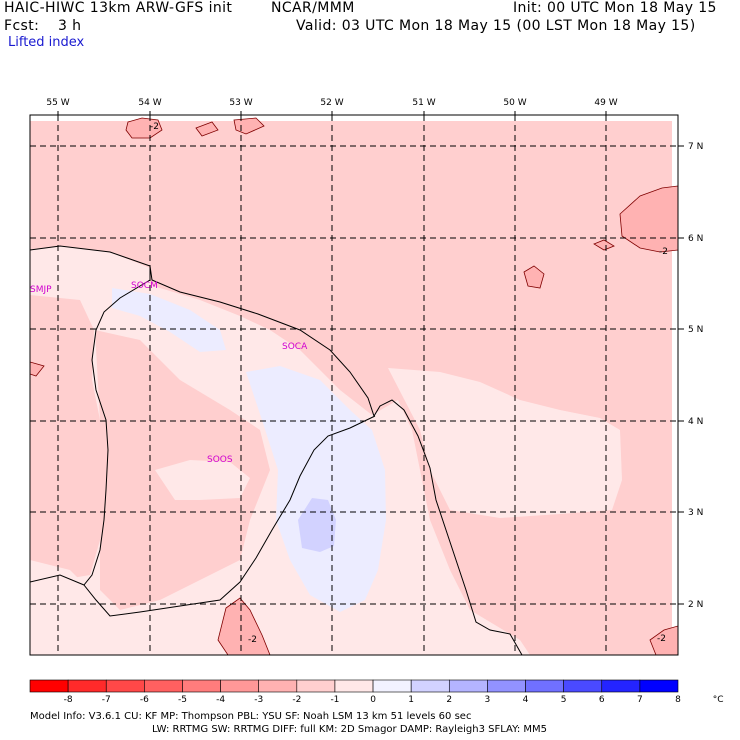  What do you see at coordinates (149, 103) in the screenshot?
I see `lon-label: 54 W` at bounding box center [149, 103].